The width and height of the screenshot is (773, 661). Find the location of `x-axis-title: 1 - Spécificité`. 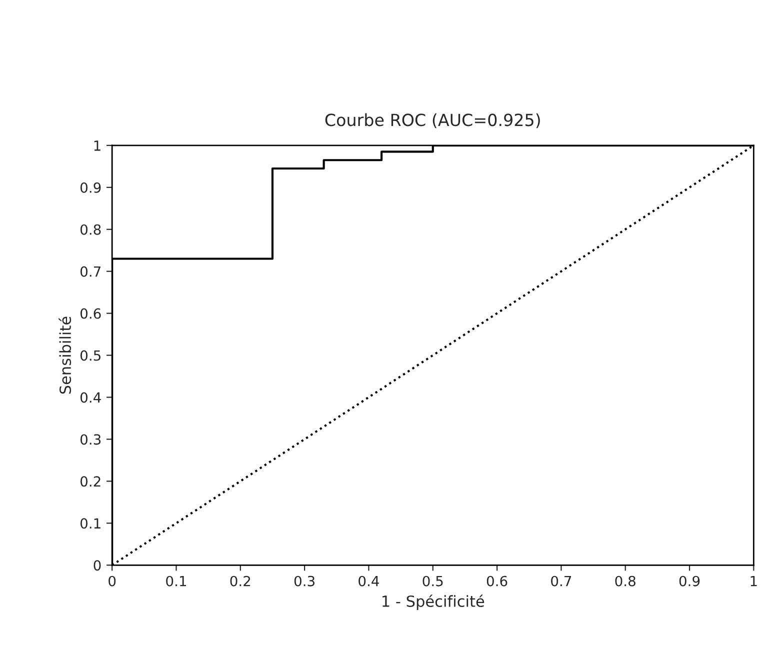

x-axis-title: 1 - Spécificité is located at coordinates (433, 602).